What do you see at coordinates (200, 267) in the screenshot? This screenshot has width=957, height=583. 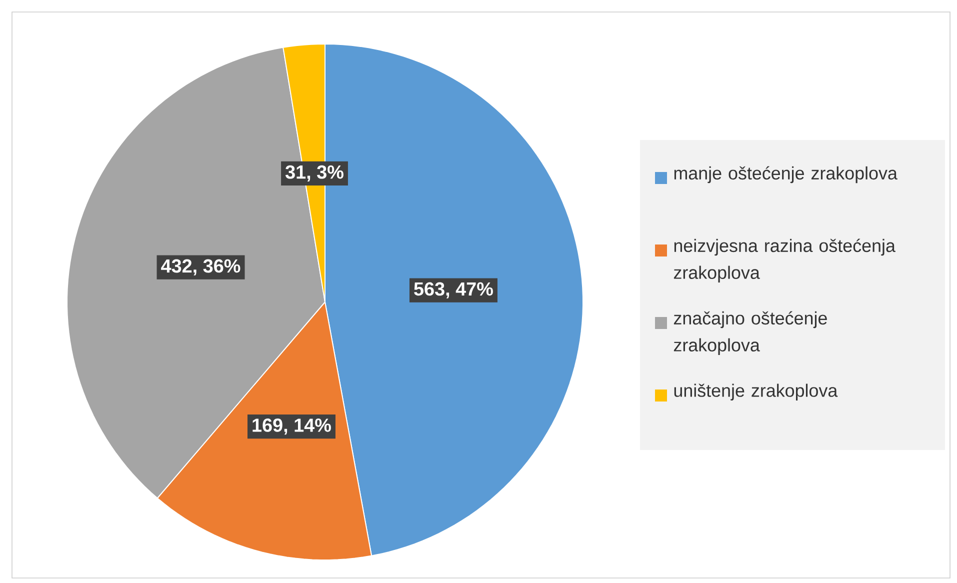 I see `data-label: 432, 36%` at bounding box center [200, 267].